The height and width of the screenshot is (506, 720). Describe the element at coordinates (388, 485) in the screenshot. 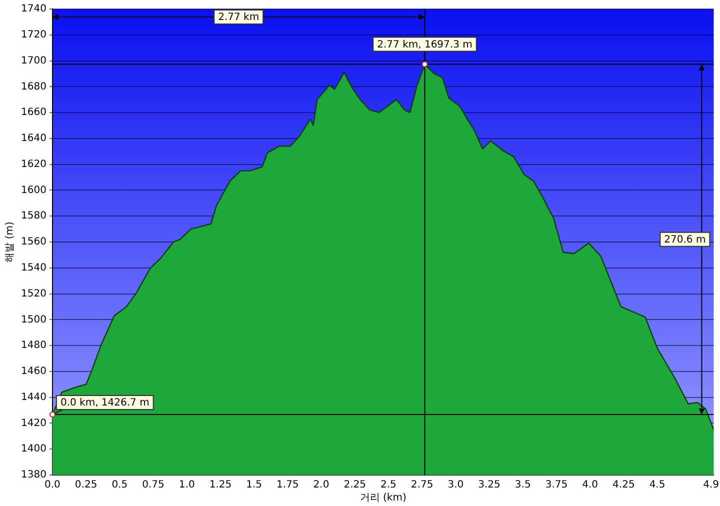

I see `x-tick-label: 2.5` at that location.